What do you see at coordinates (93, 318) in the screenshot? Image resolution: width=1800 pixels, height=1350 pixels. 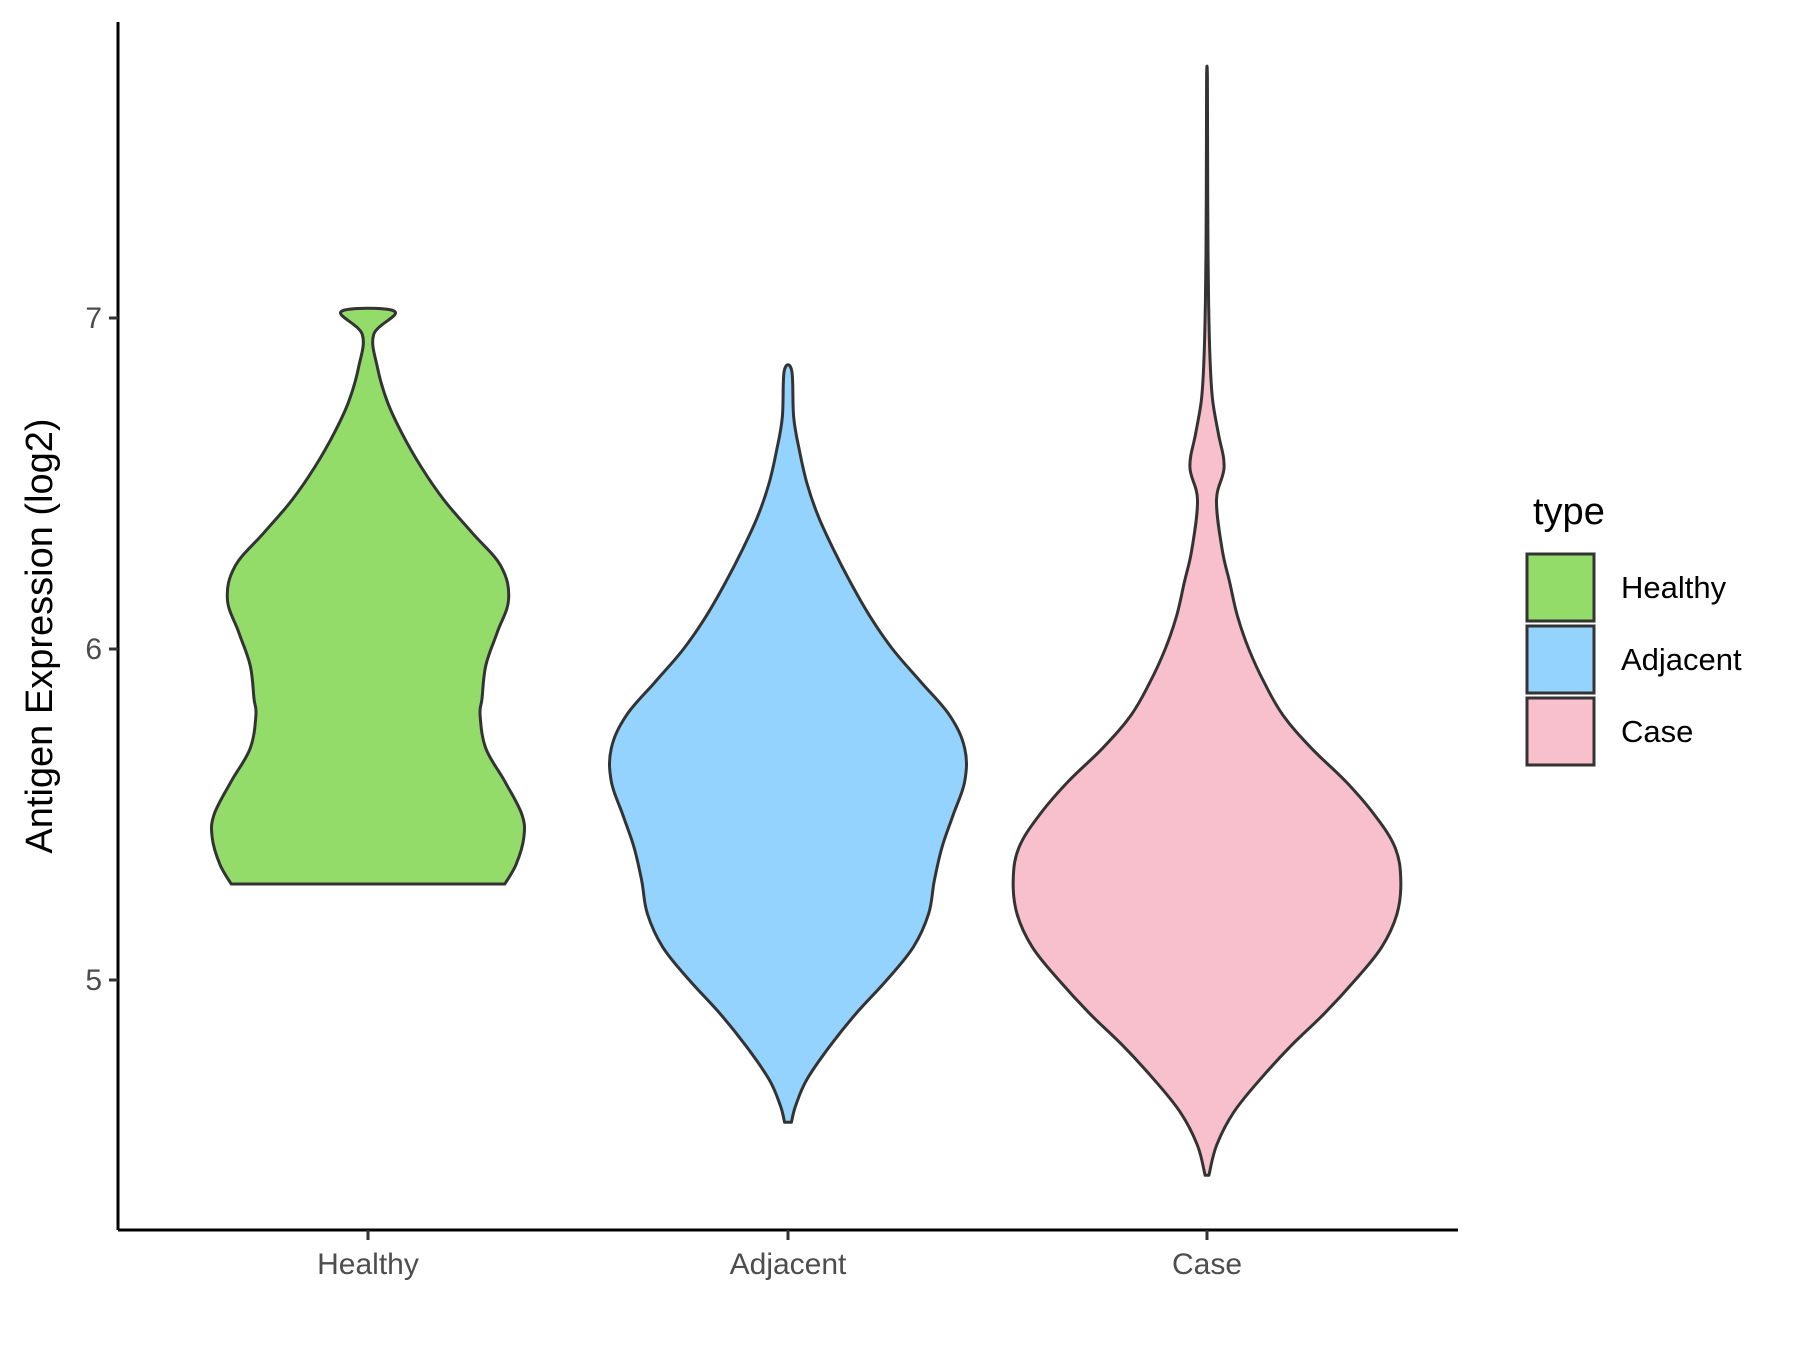 I see `y-tick-label: 7` at bounding box center [93, 318].